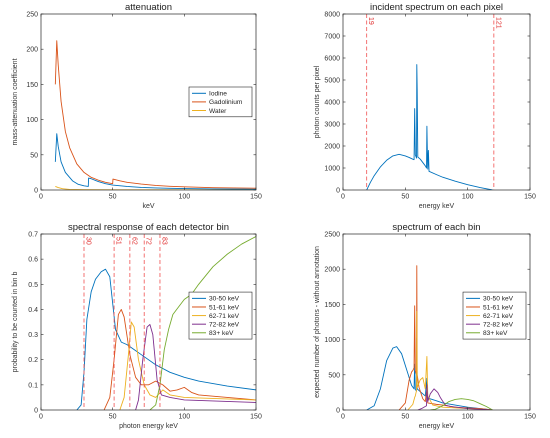  I want to click on annotation-label-1: 30, so click(88, 241).